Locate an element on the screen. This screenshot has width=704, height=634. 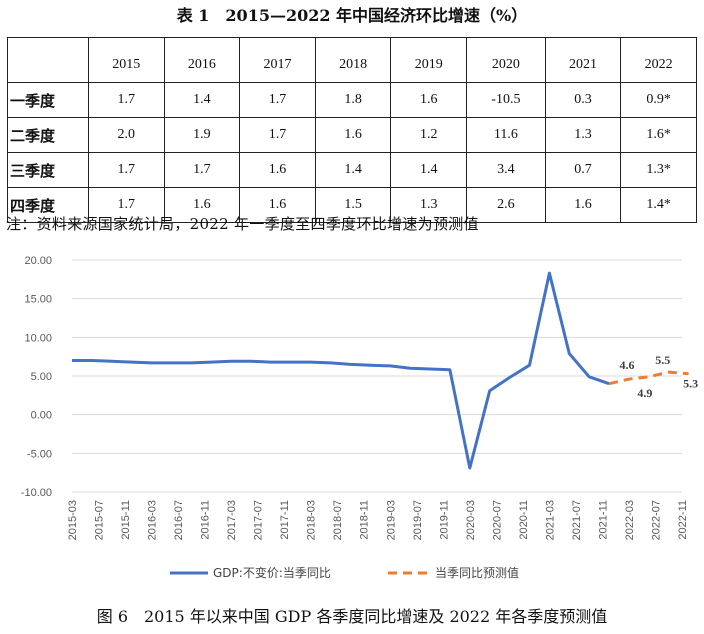
x-tick-label: 2019-11 is located at coordinates (444, 520).